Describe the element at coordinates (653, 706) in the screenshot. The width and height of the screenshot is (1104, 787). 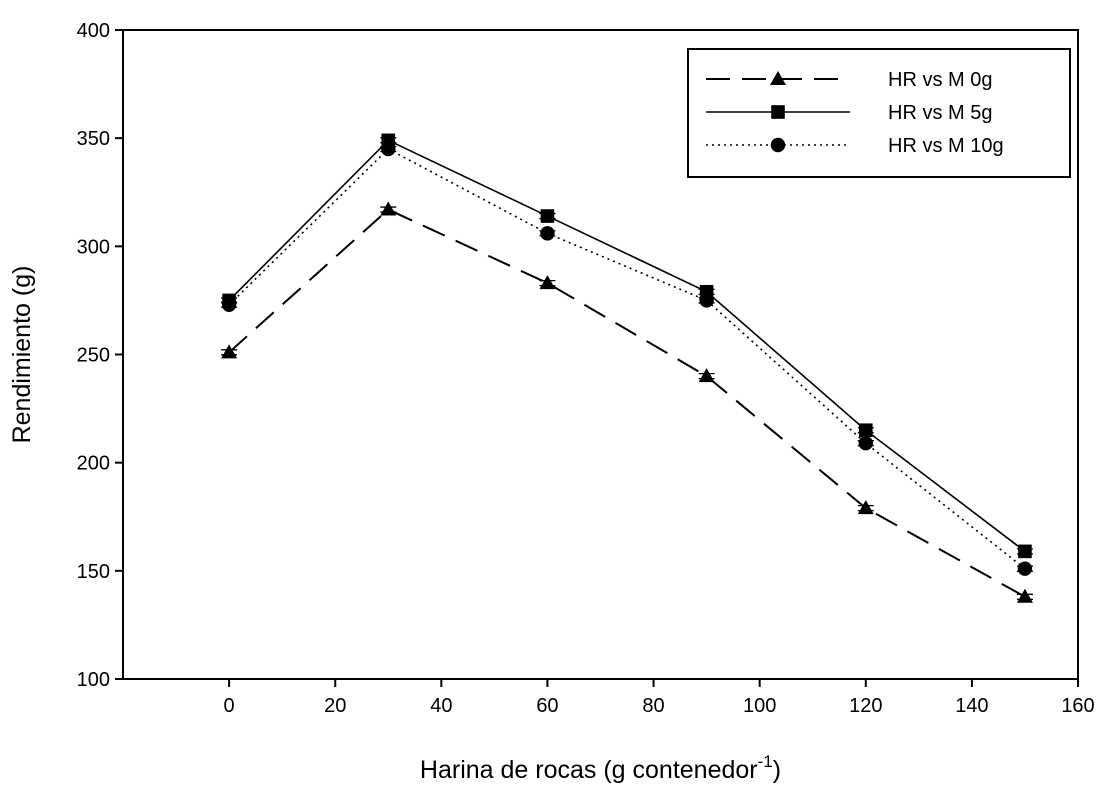
I see `x-tick-label: 80` at that location.